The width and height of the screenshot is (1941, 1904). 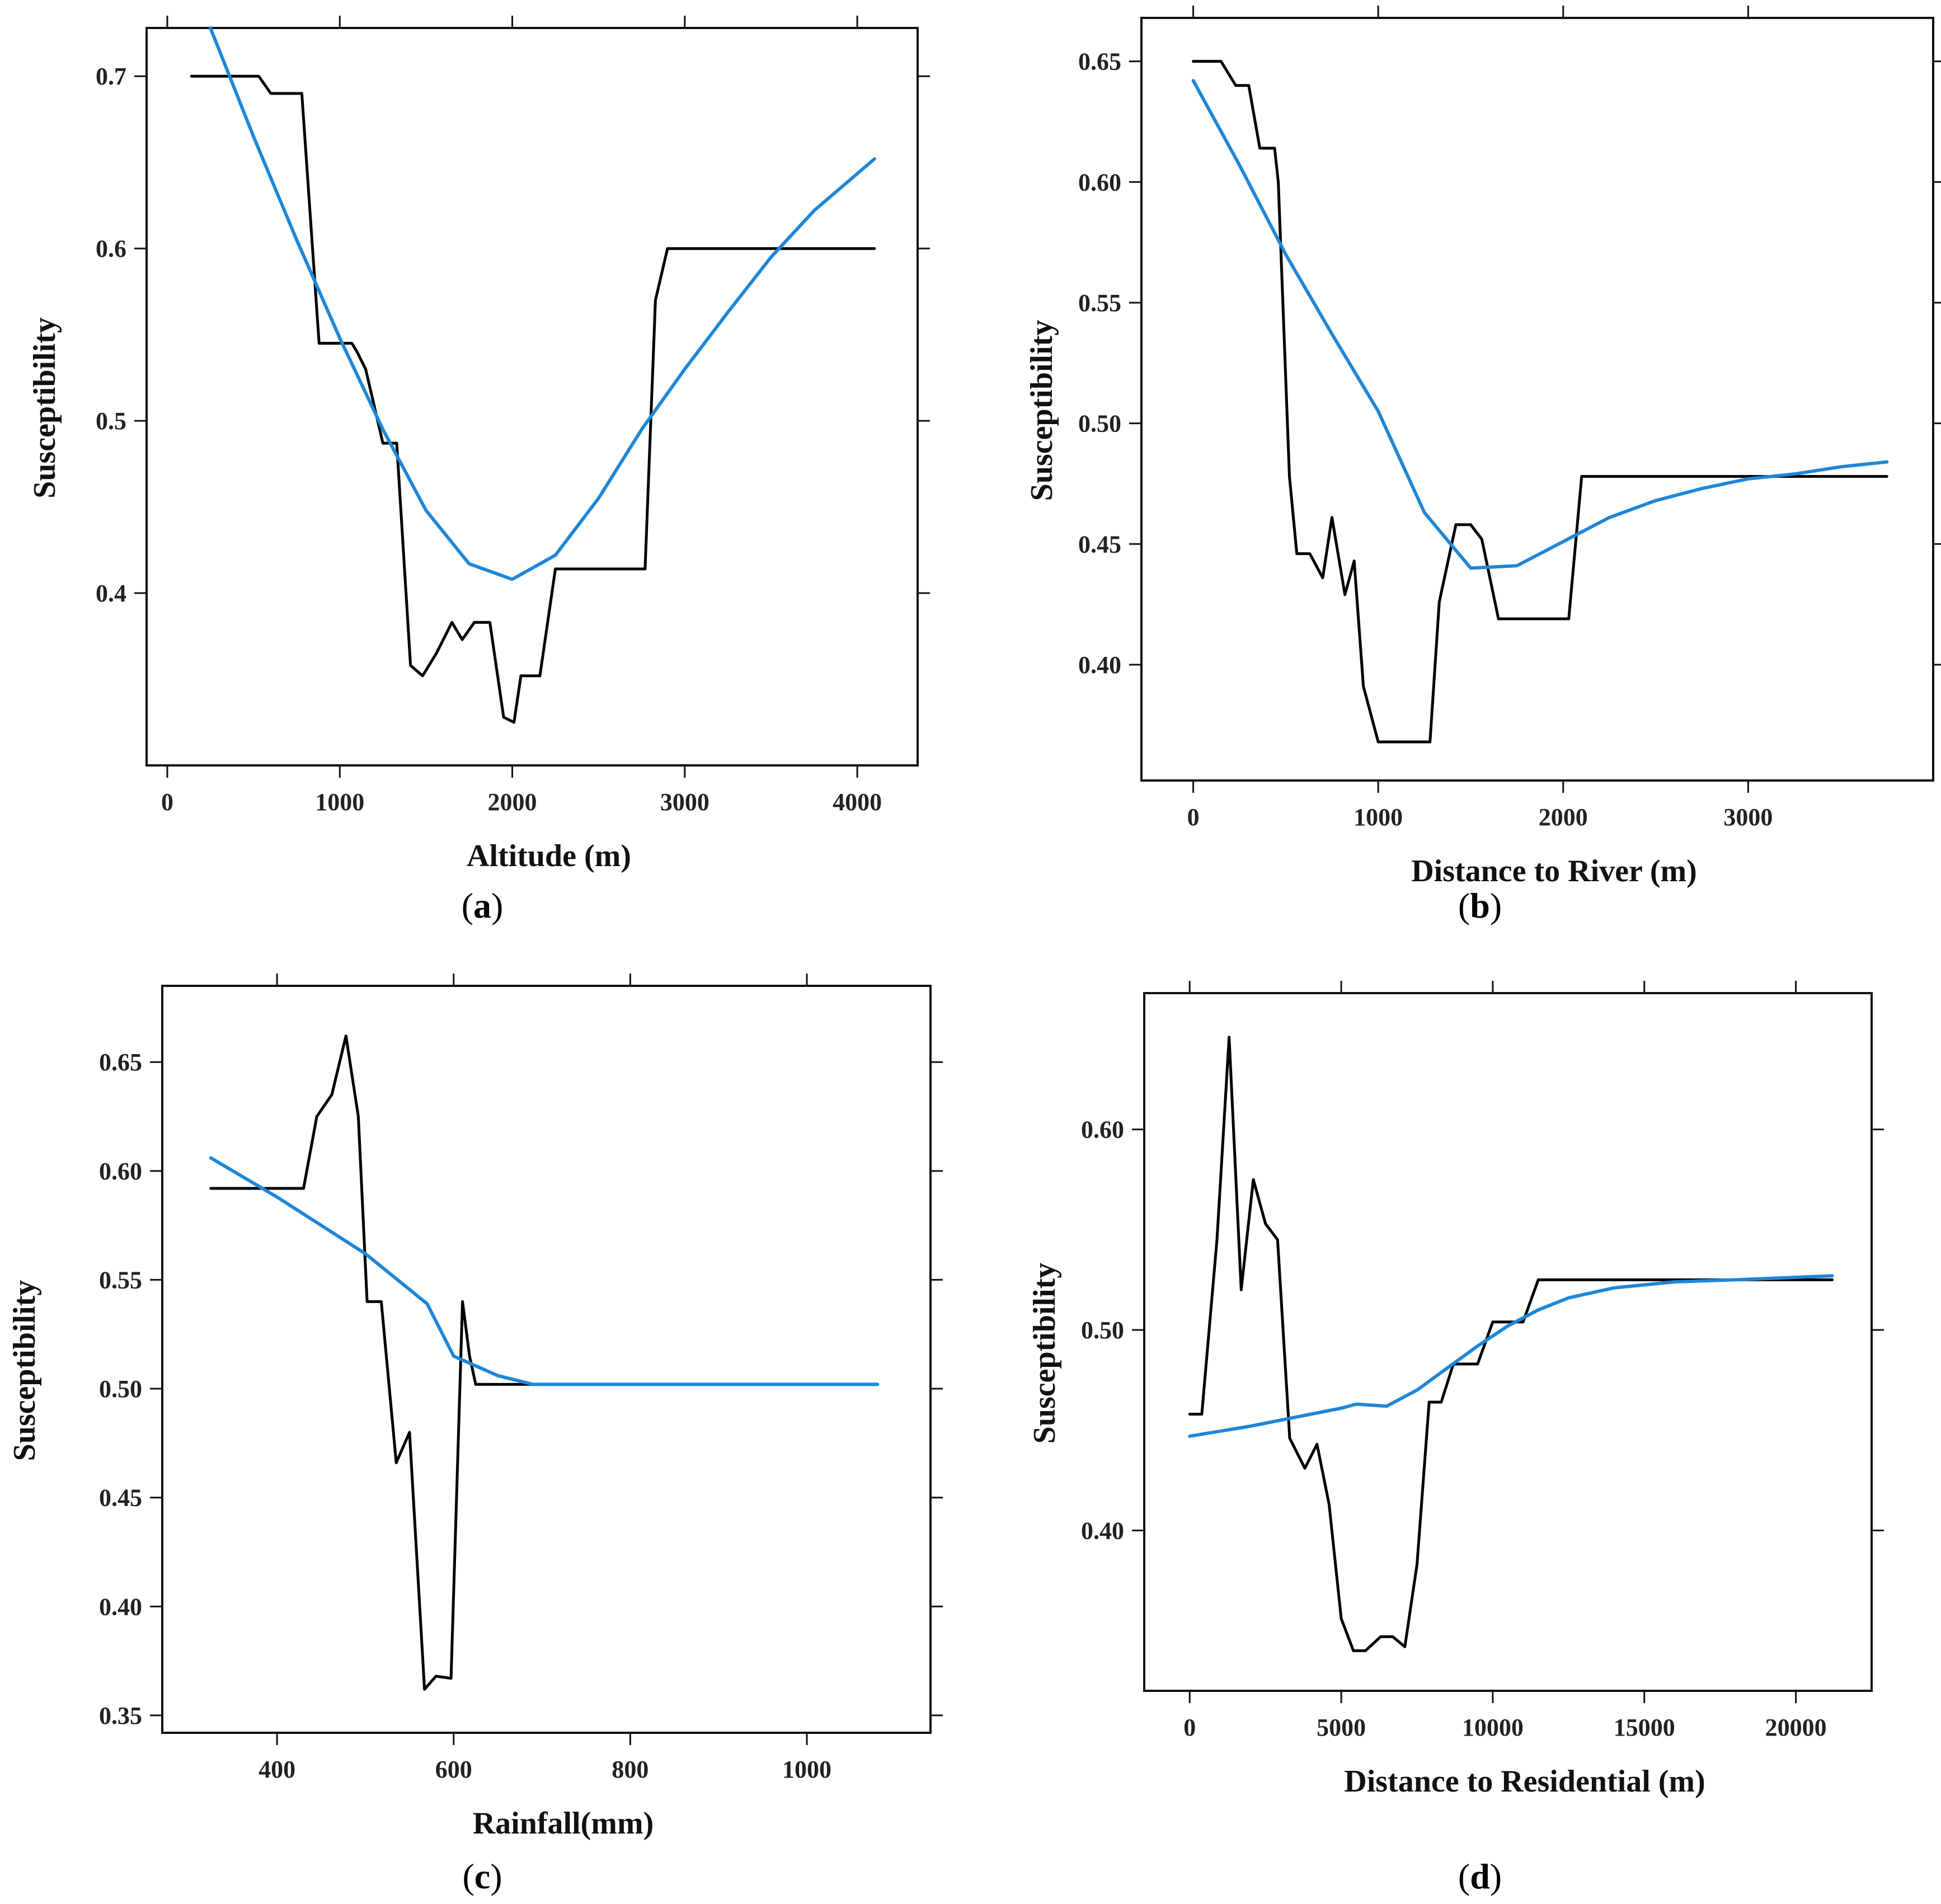 I want to click on x-tick-label: 800, so click(x=630, y=1770).